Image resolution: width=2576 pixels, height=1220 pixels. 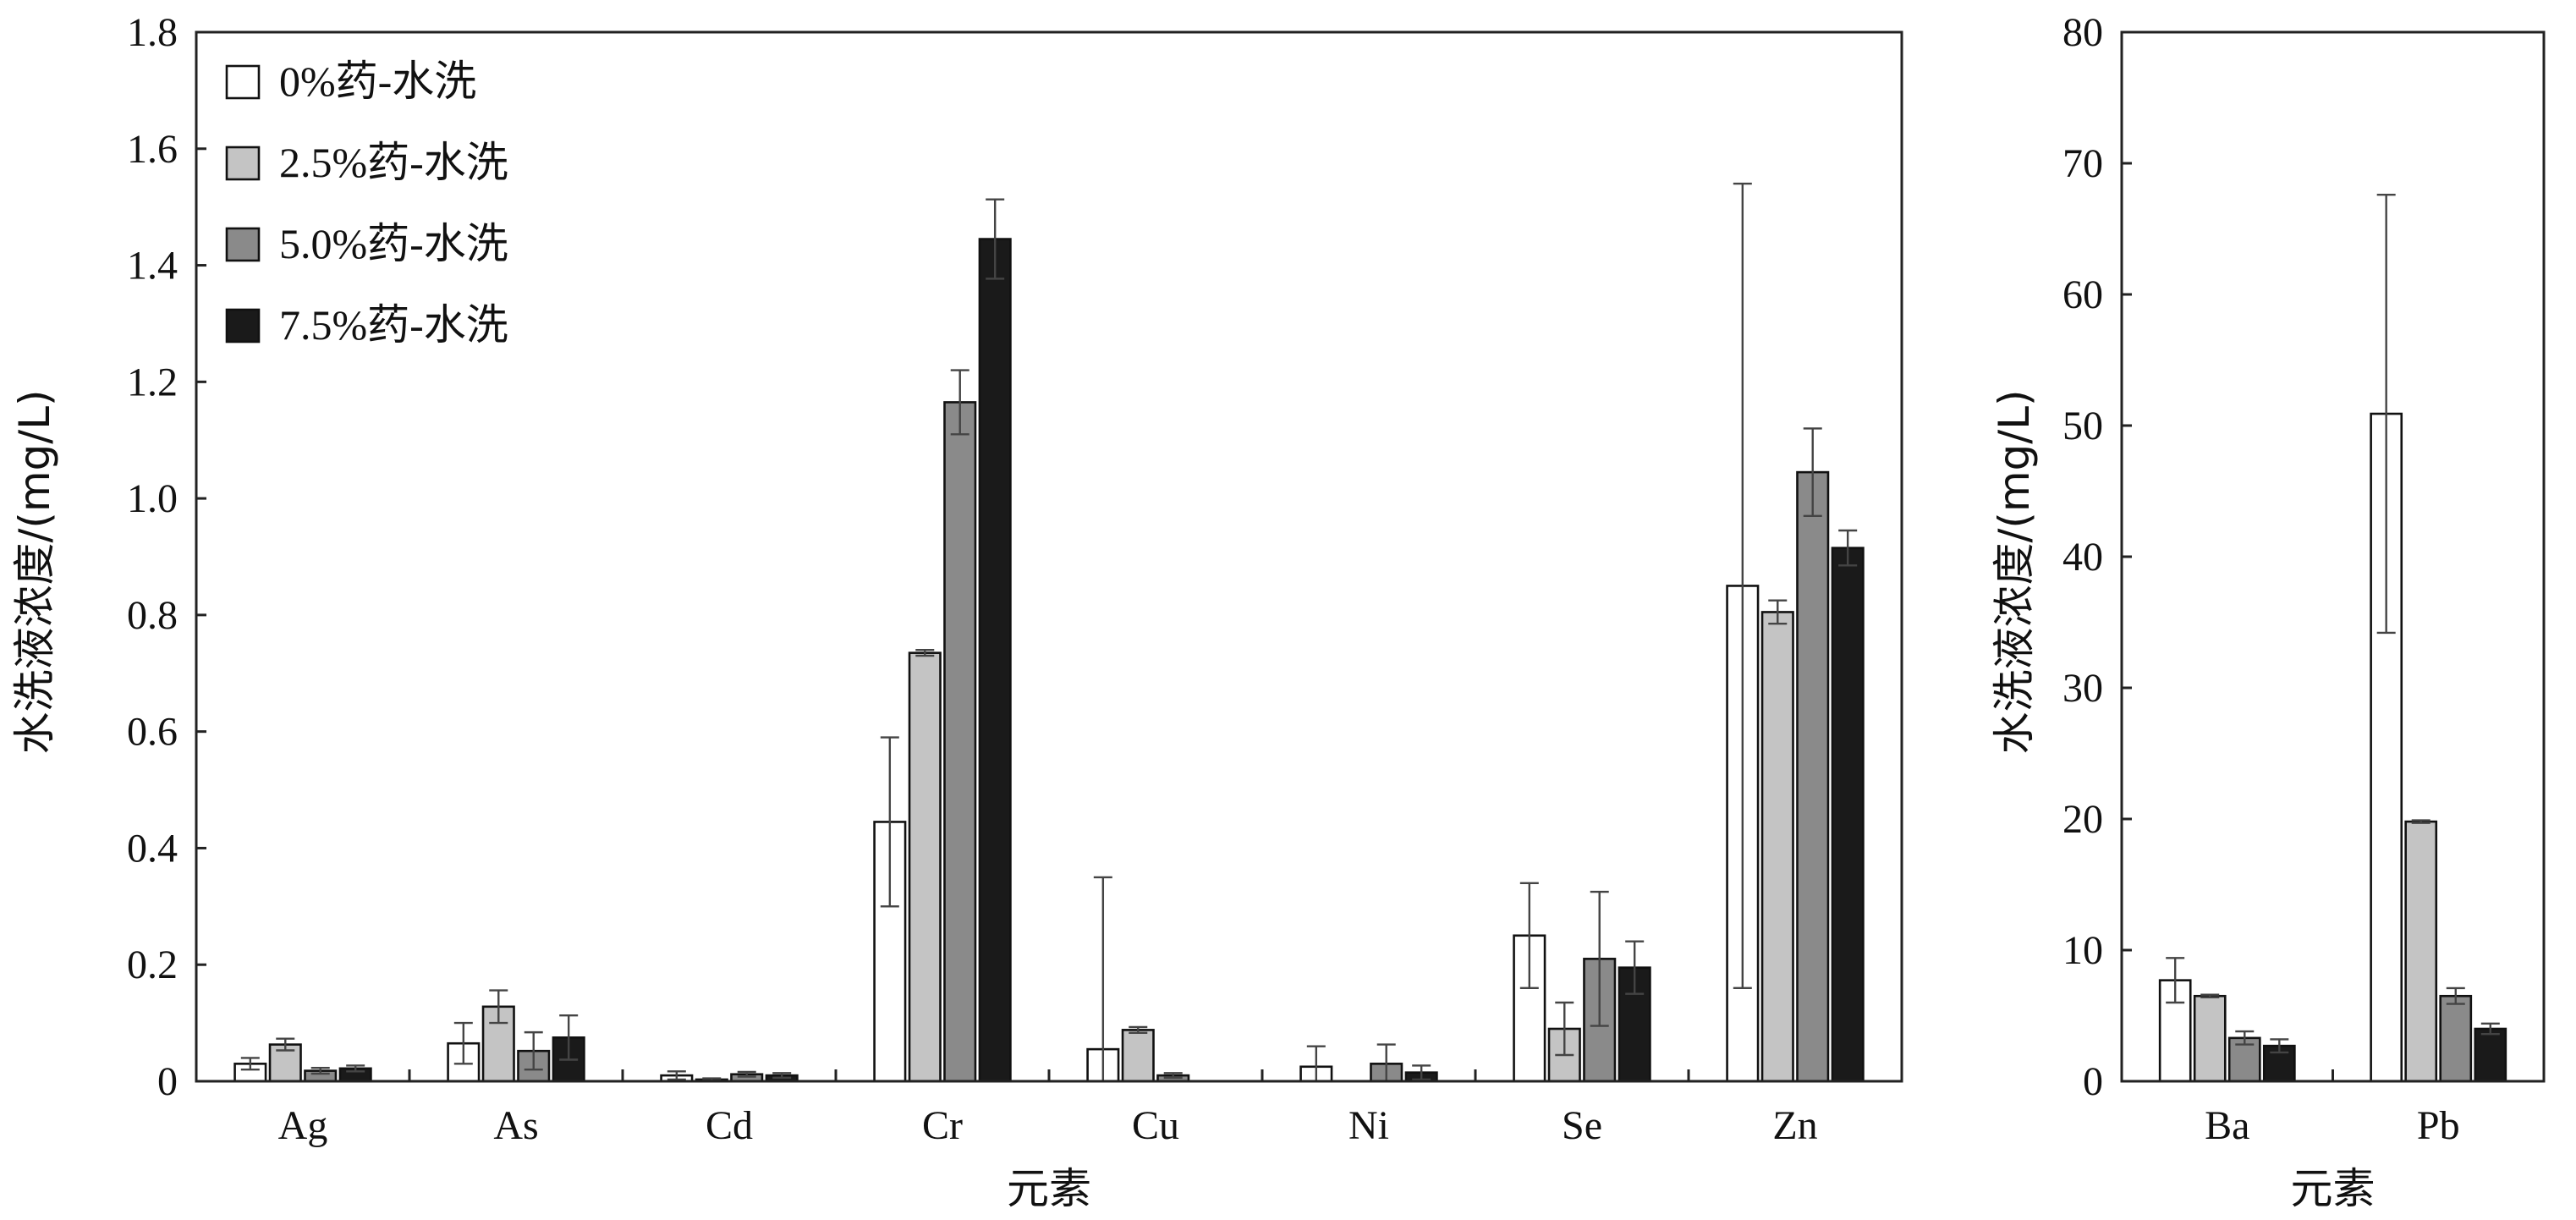 I want to click on y-tick-label: 10, so click(x=2082, y=950).